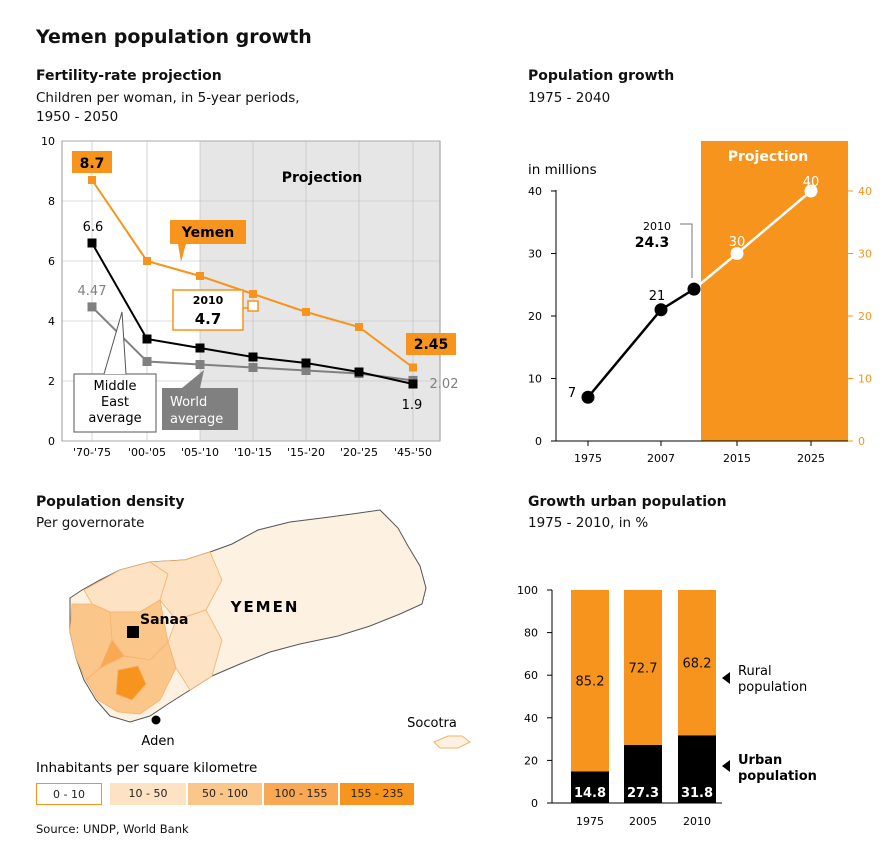 The width and height of the screenshot is (890, 868). Describe the element at coordinates (51, 201) in the screenshot. I see `fert-ytick-label: 8` at that location.